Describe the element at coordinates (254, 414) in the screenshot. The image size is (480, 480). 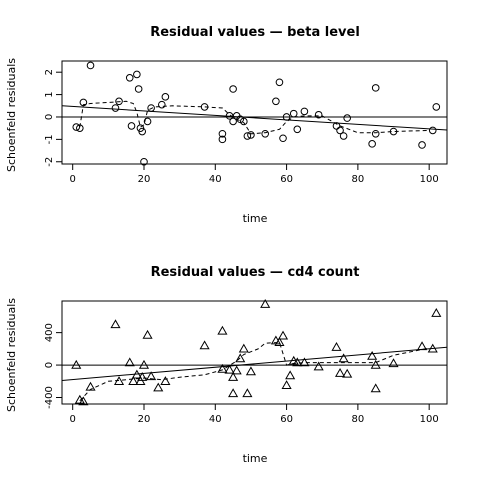
I see `x-axis-ticks: 0 20 40 60 80 100` at that location.